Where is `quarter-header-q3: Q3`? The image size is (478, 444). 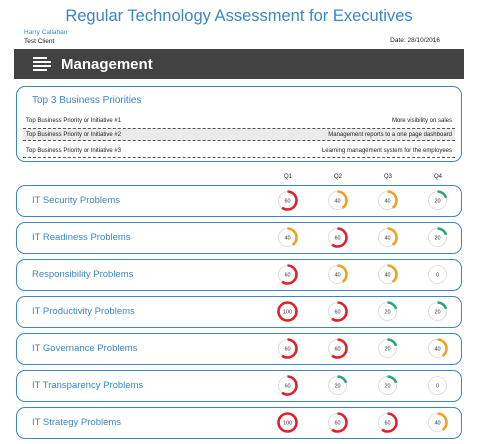 quarter-header-q3: Q3 is located at coordinates (387, 177).